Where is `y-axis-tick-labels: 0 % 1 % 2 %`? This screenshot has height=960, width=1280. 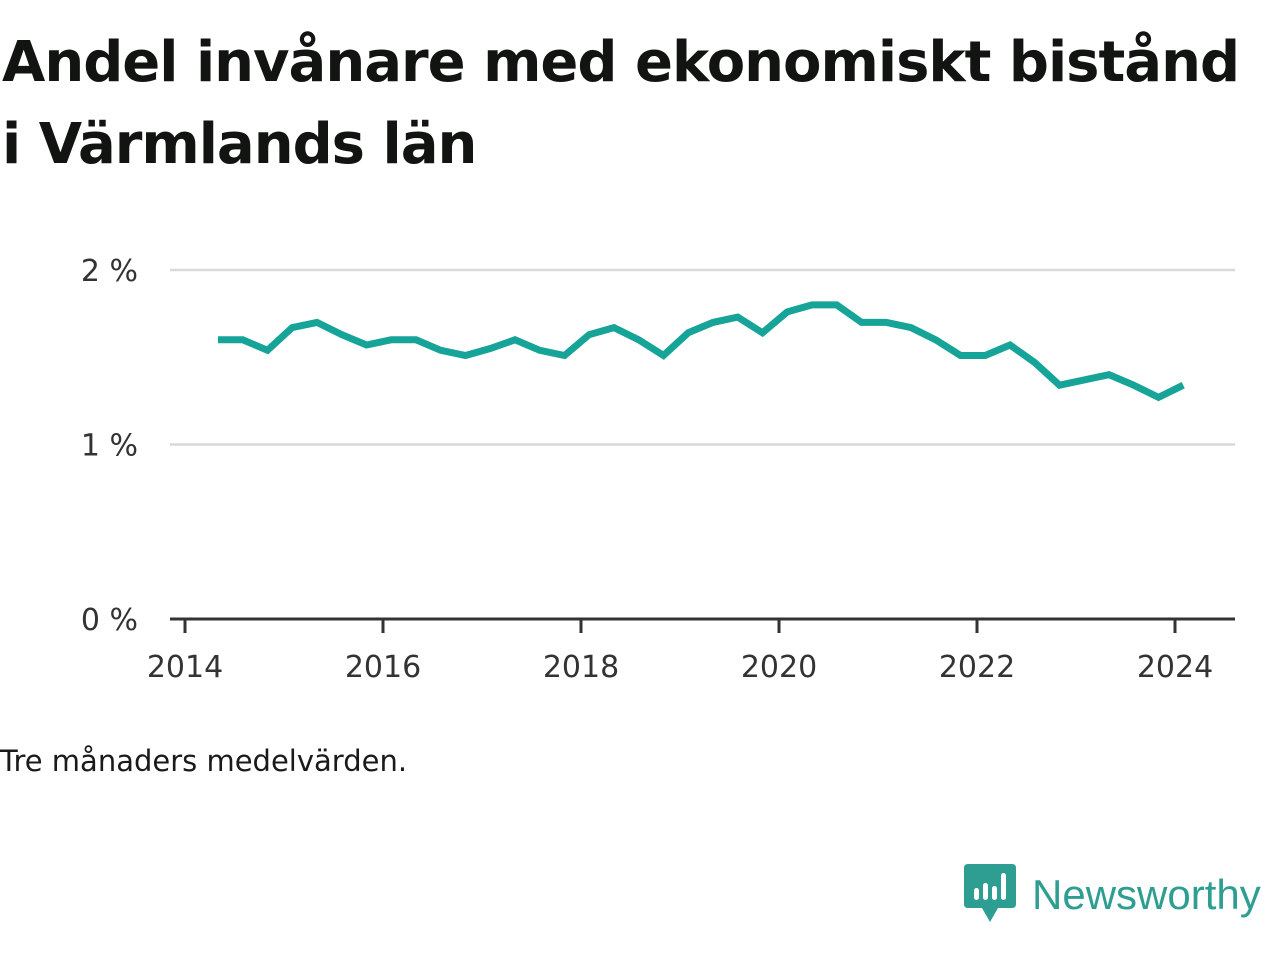 y-axis-tick-labels: 0 % 1 % 2 % is located at coordinates (109, 446).